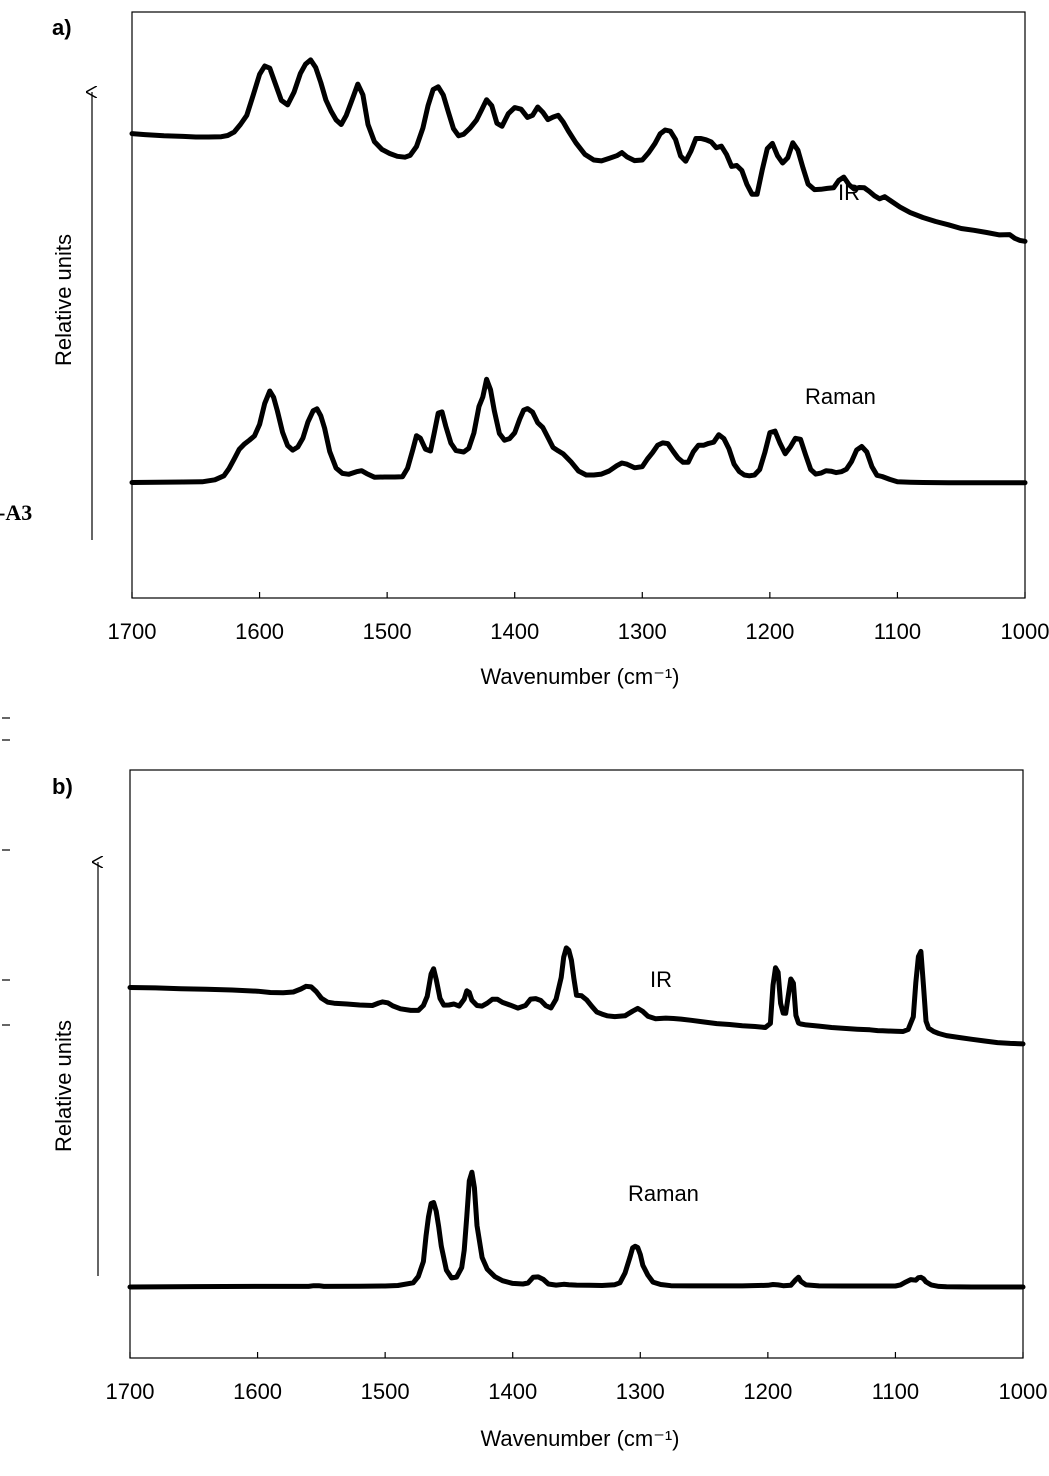 The height and width of the screenshot is (1476, 1049). What do you see at coordinates (578, 150) in the screenshot?
I see `panel-a-ir-trace` at bounding box center [578, 150].